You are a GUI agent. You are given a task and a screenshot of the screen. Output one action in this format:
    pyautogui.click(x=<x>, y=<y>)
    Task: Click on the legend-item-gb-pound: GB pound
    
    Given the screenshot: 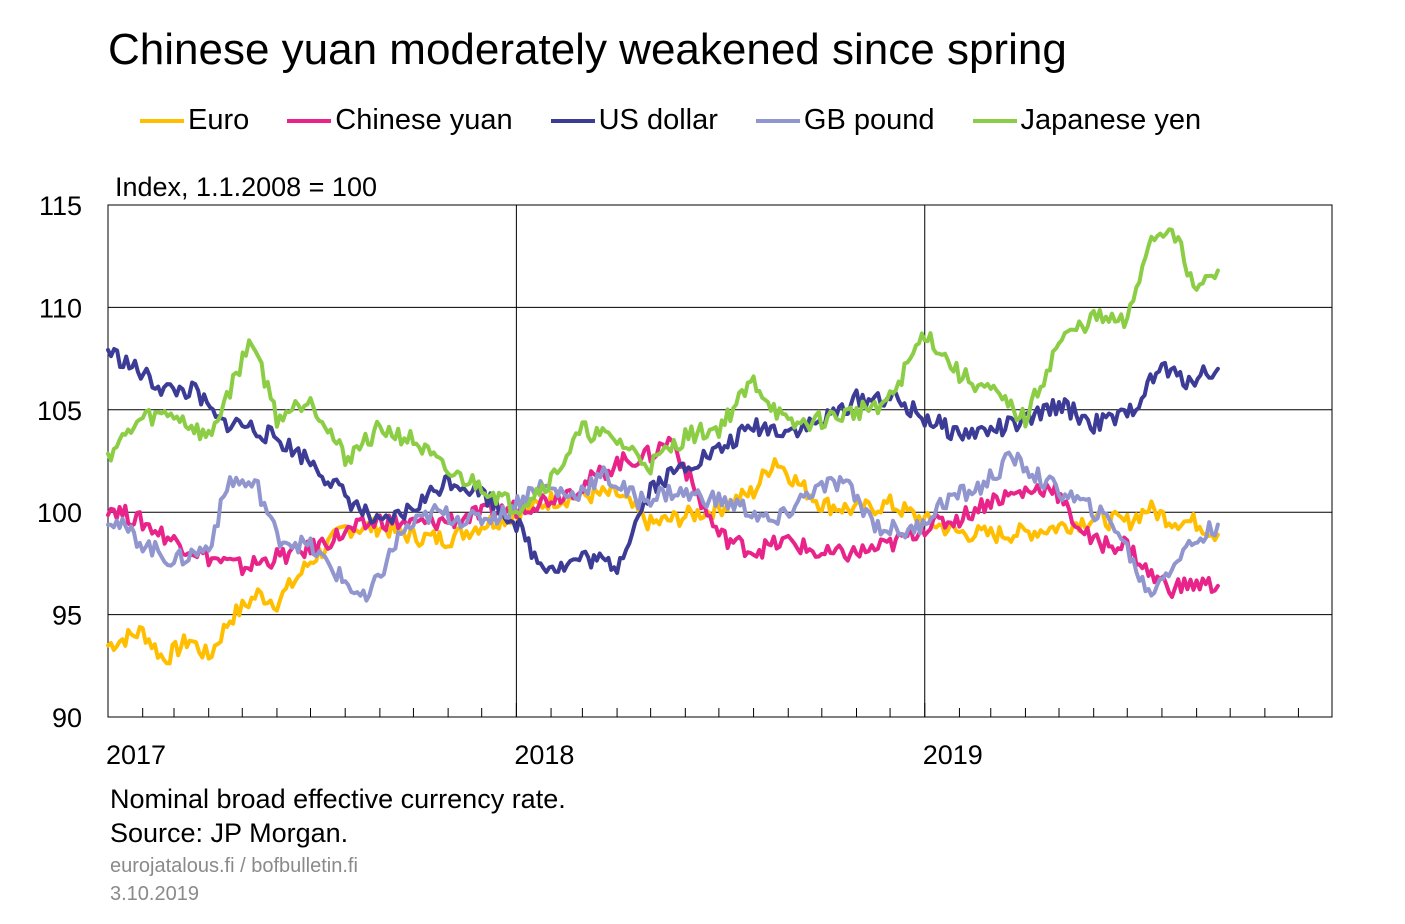 What is the action you would take?
    pyautogui.click(x=845, y=120)
    